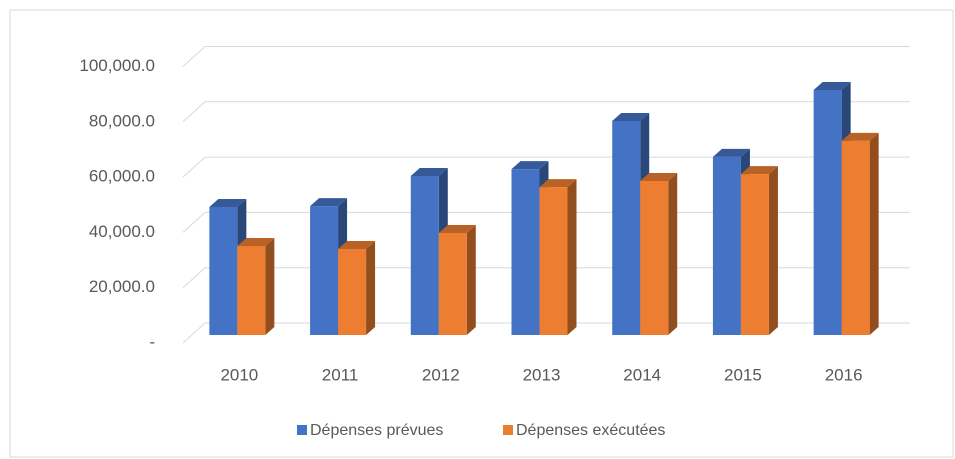  I want to click on y-tick-label: -, so click(152, 341).